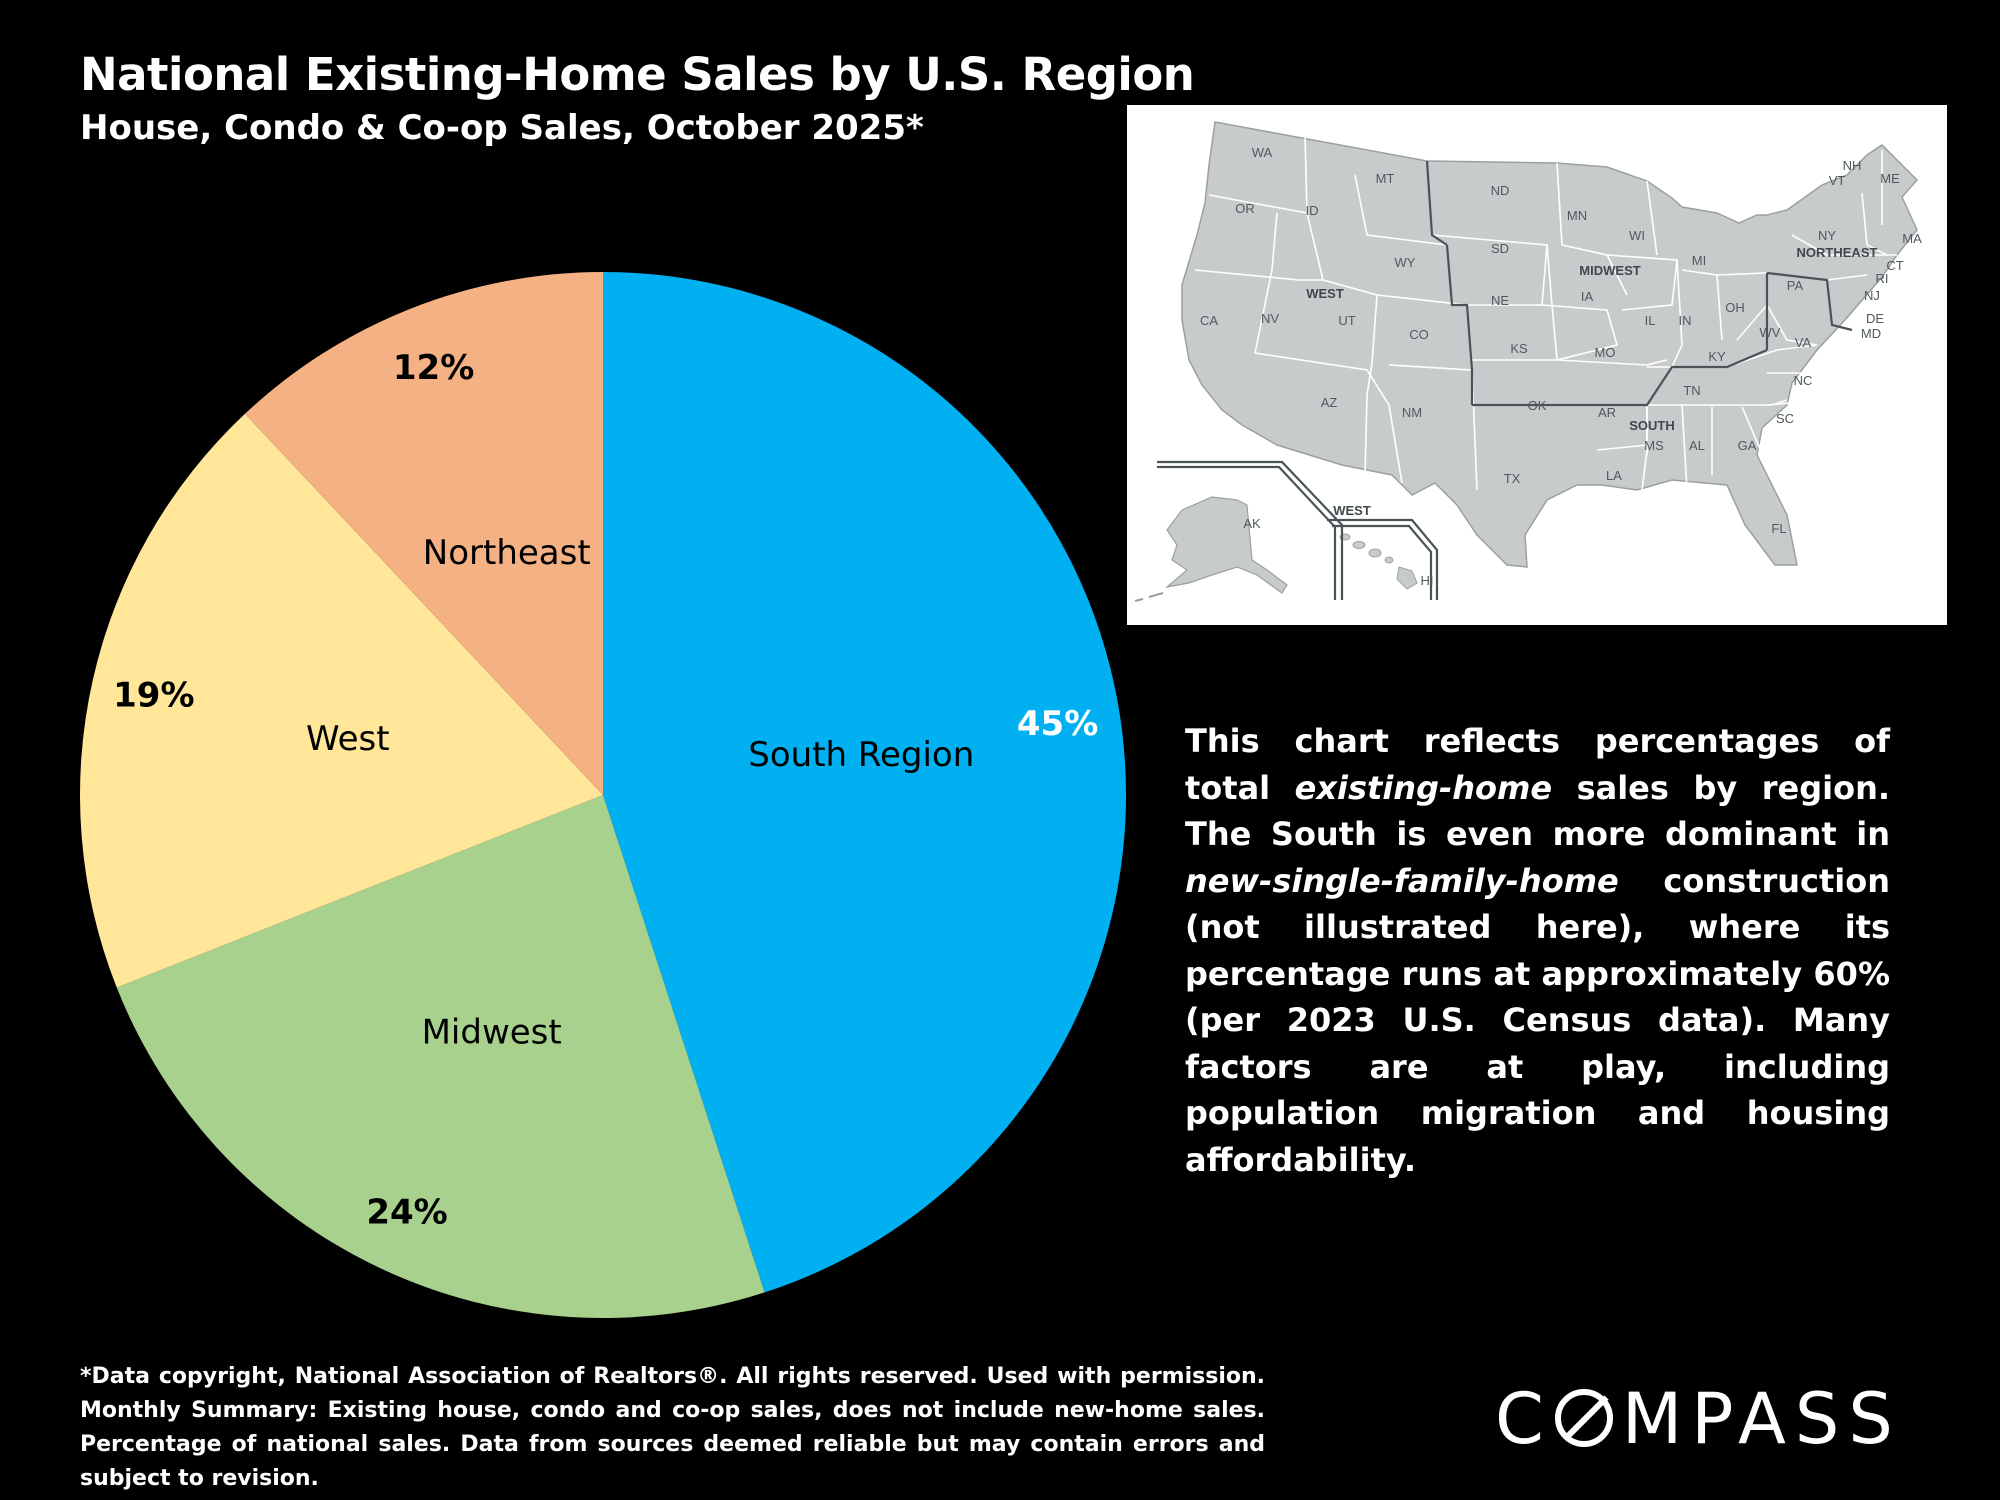 The height and width of the screenshot is (1500, 2000). What do you see at coordinates (1871, 333) in the screenshot?
I see `state-label-md: MD` at bounding box center [1871, 333].